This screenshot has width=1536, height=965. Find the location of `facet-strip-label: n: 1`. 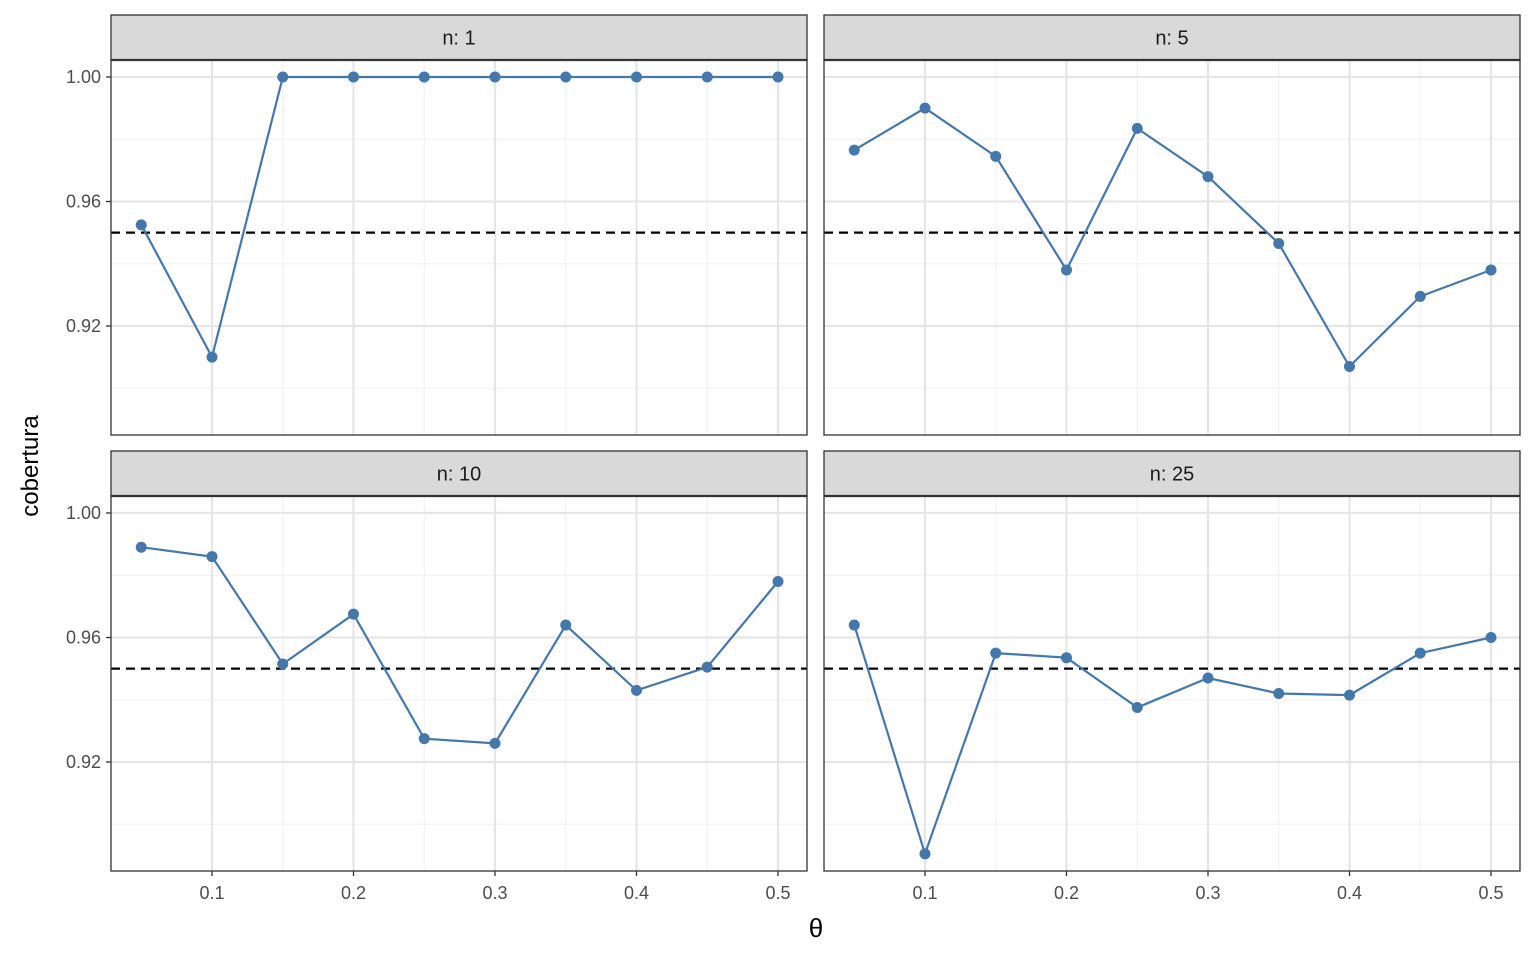

facet-strip-label: n: 1 is located at coordinates (458, 39).